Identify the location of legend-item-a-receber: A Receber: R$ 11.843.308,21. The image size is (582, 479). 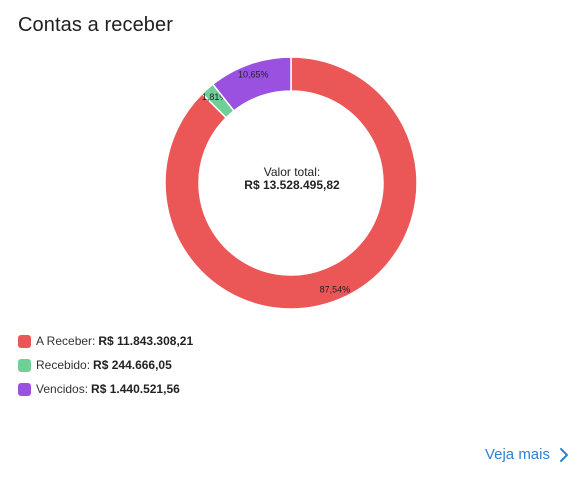
(105, 341).